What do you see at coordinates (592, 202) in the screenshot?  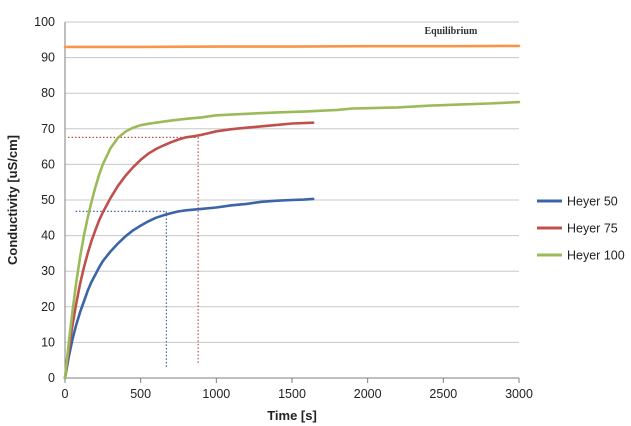 I see `legend-label: Heyer 50` at bounding box center [592, 202].